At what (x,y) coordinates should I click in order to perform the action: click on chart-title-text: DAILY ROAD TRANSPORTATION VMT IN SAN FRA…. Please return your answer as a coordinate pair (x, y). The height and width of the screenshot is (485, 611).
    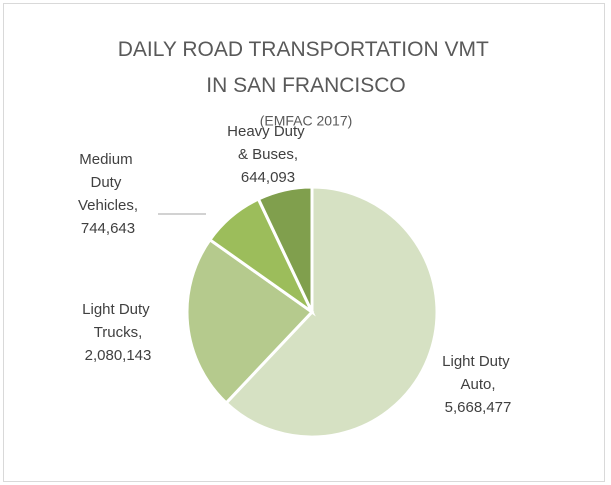
    Looking at the image, I should click on (306, 67).